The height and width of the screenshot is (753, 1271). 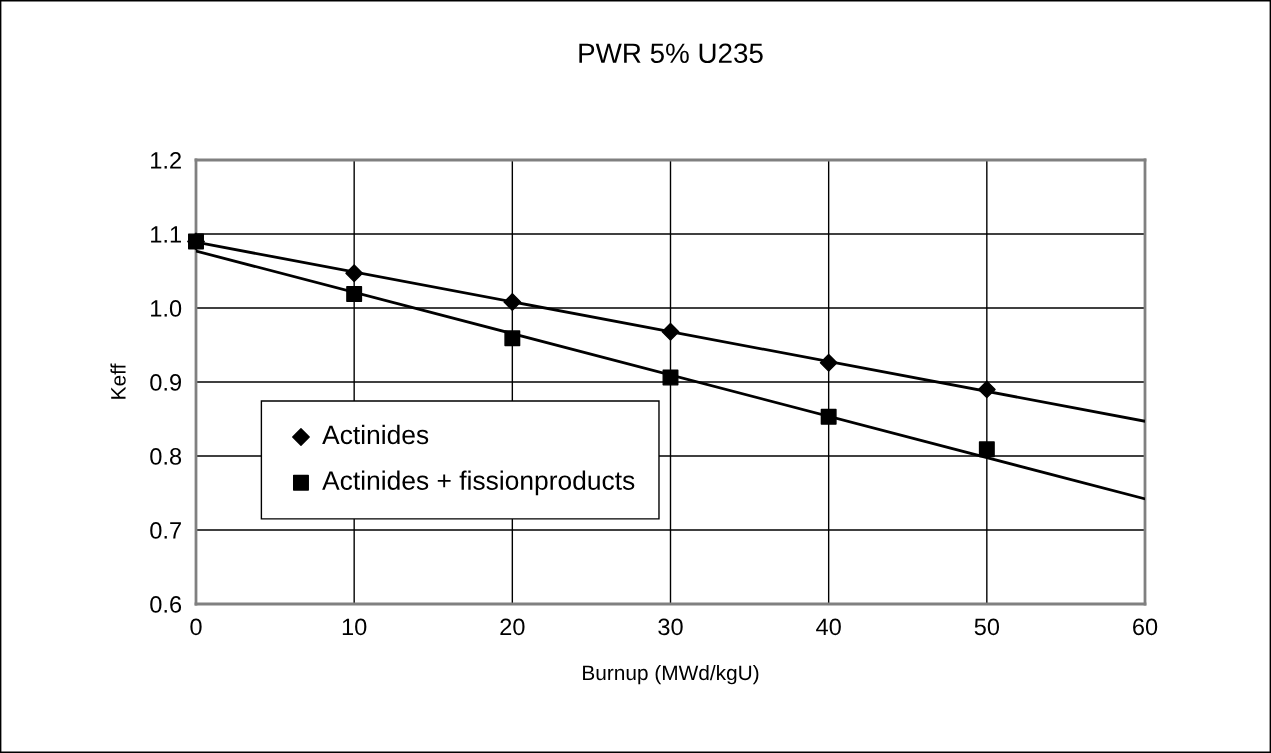 What do you see at coordinates (165, 530) in the screenshot?
I see `y-tick-label: 0.7` at bounding box center [165, 530].